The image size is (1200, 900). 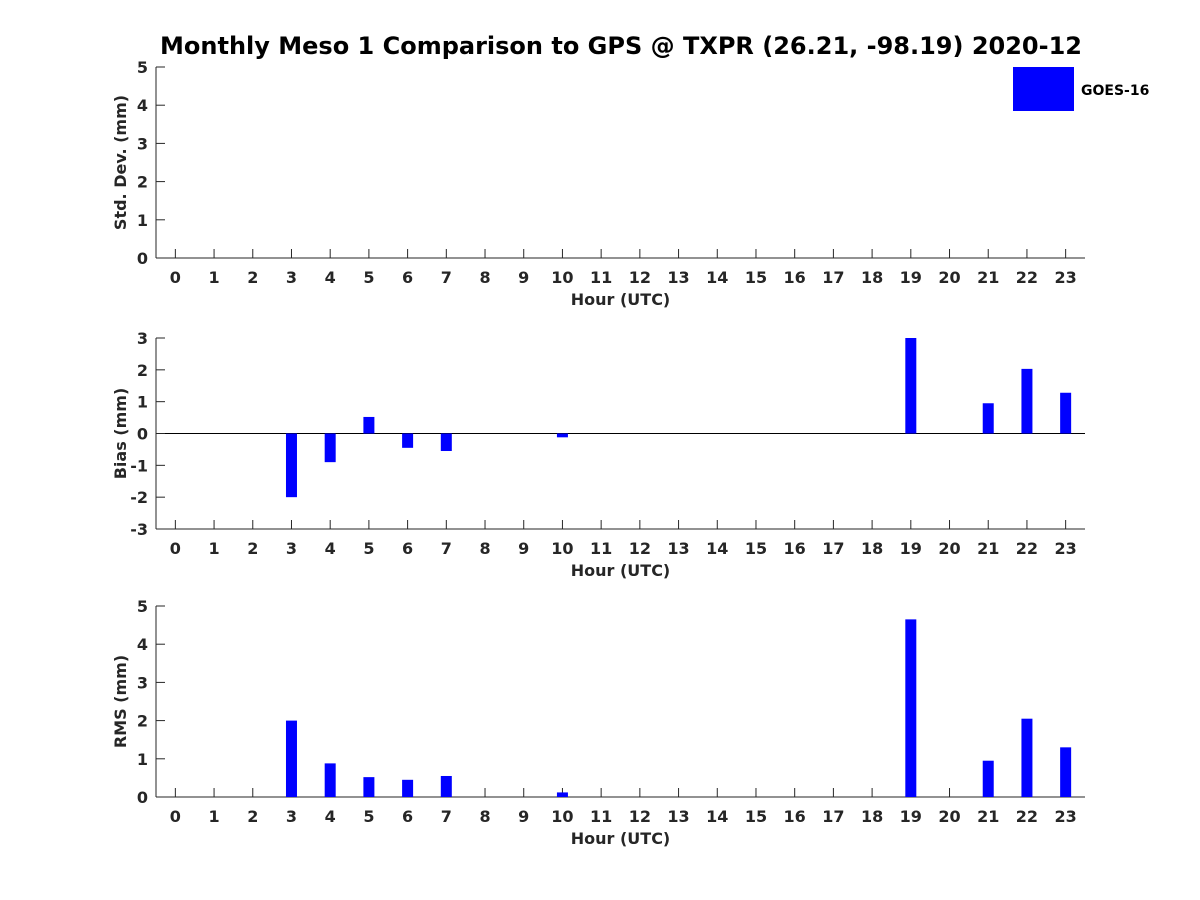 I want to click on legend-label: GOES-16, so click(x=1115, y=91).